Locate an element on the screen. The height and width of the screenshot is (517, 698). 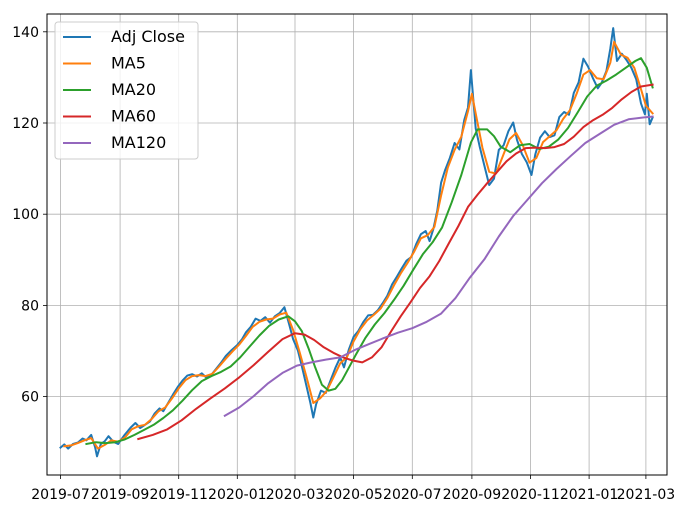
legend-box is located at coordinates (126, 90).